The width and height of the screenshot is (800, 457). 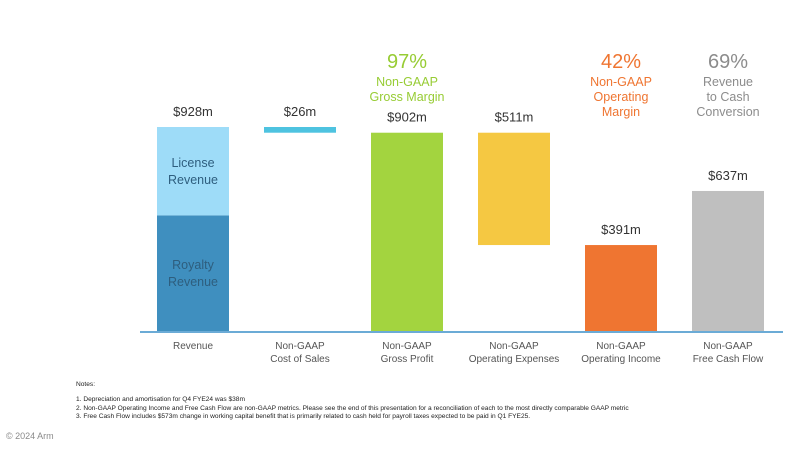 What do you see at coordinates (193, 265) in the screenshot?
I see `segment-label: Royalty` at bounding box center [193, 265].